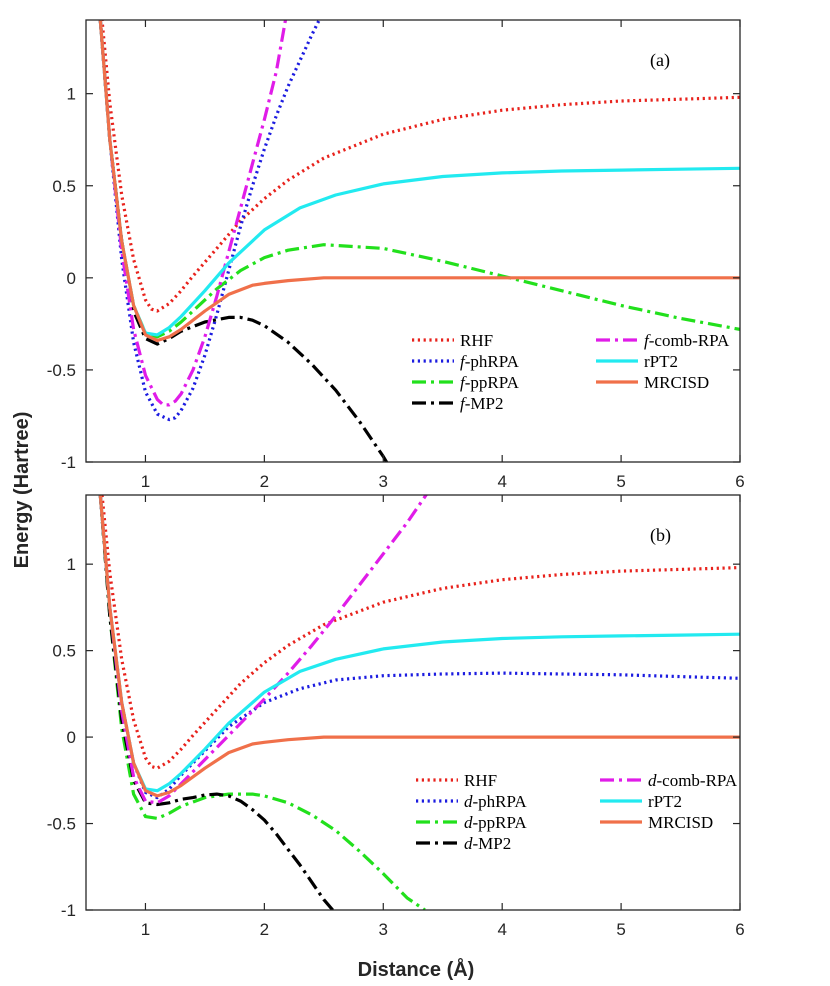 Image resolution: width=830 pixels, height=986 pixels. I want to click on legend-label-phrpa: f-phRPA, so click(490, 361).